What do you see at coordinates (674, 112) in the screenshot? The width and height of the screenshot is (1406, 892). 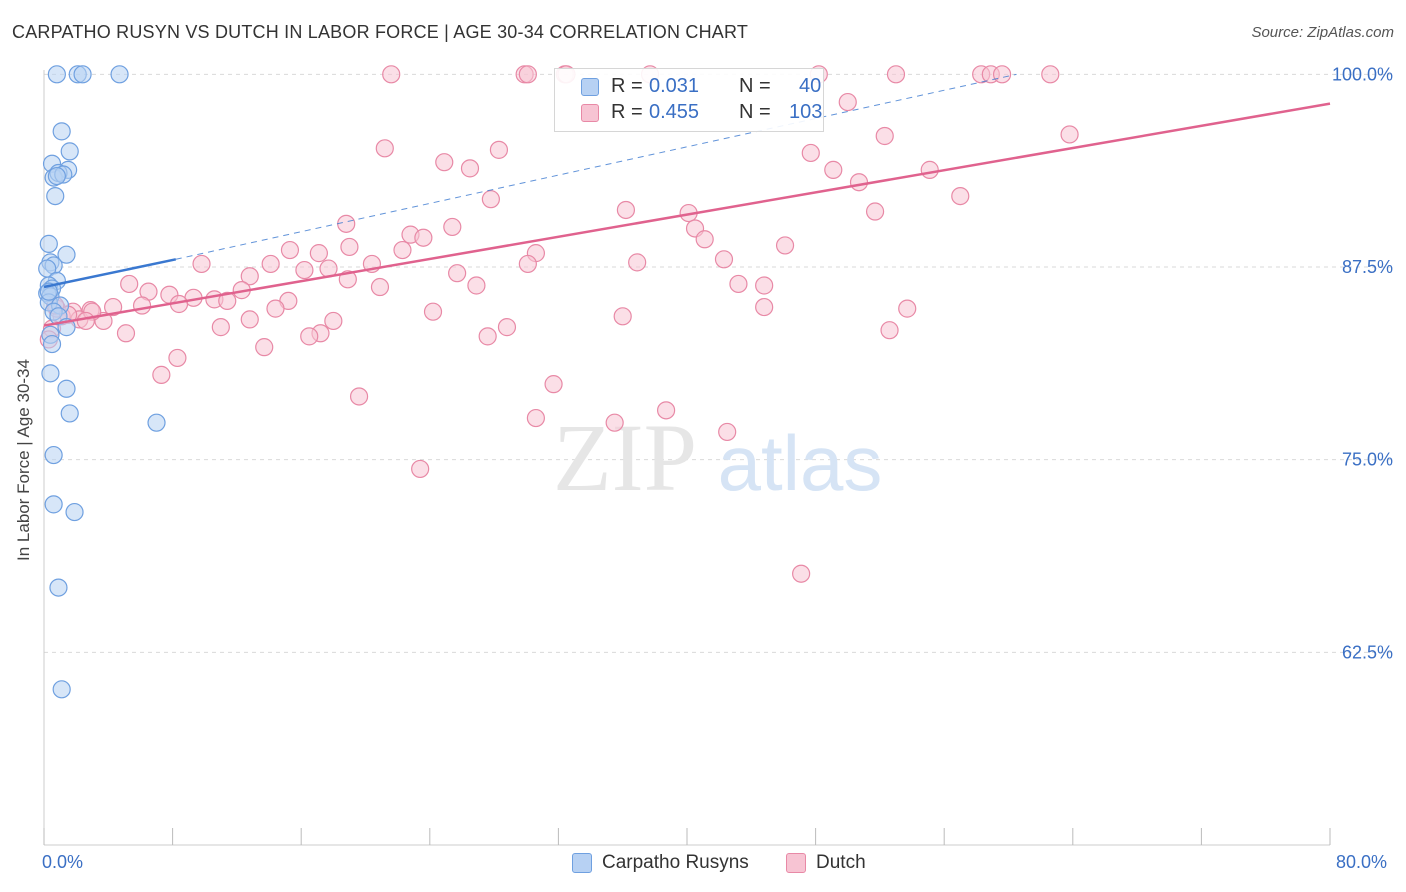 I see `r-value-dutch: 0.455` at bounding box center [674, 112].